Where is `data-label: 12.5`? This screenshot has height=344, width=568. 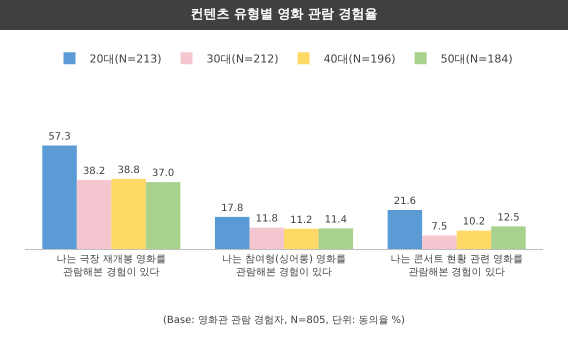 data-label: 12.5 is located at coordinates (508, 218).